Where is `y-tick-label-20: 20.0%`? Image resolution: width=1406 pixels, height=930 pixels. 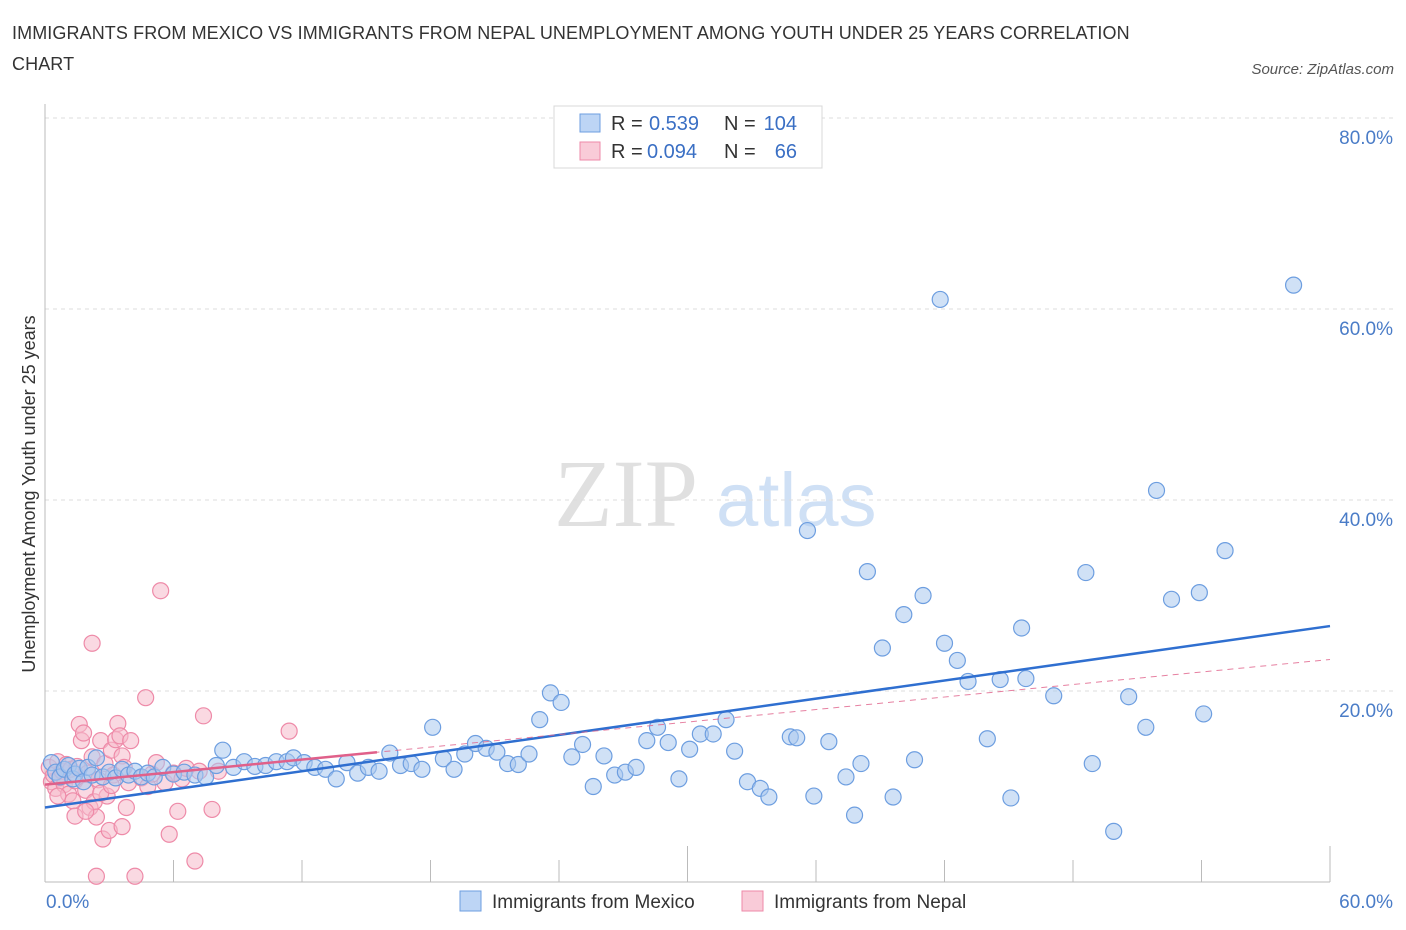
y-tick-label-20: 20.0% is located at coordinates (1366, 711).